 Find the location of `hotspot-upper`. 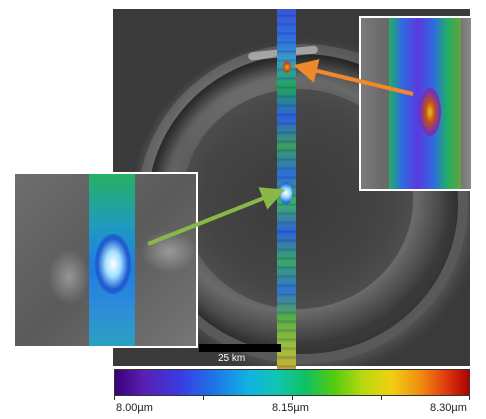

hotspot-upper is located at coordinates (287, 67).